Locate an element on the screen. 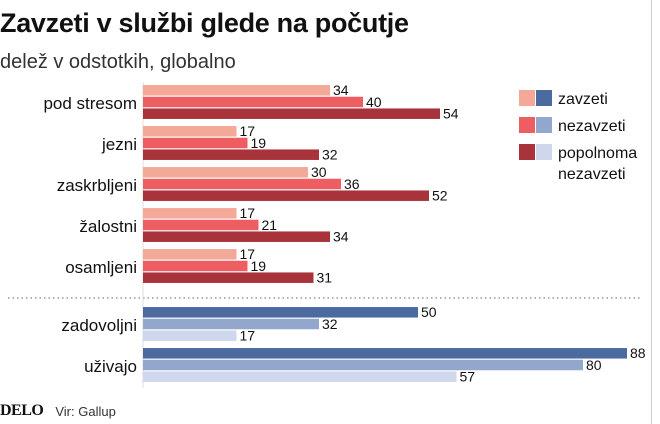 The width and height of the screenshot is (660, 424). category-label-zaskrbljeni: zaskrbljeni is located at coordinates (97, 185).